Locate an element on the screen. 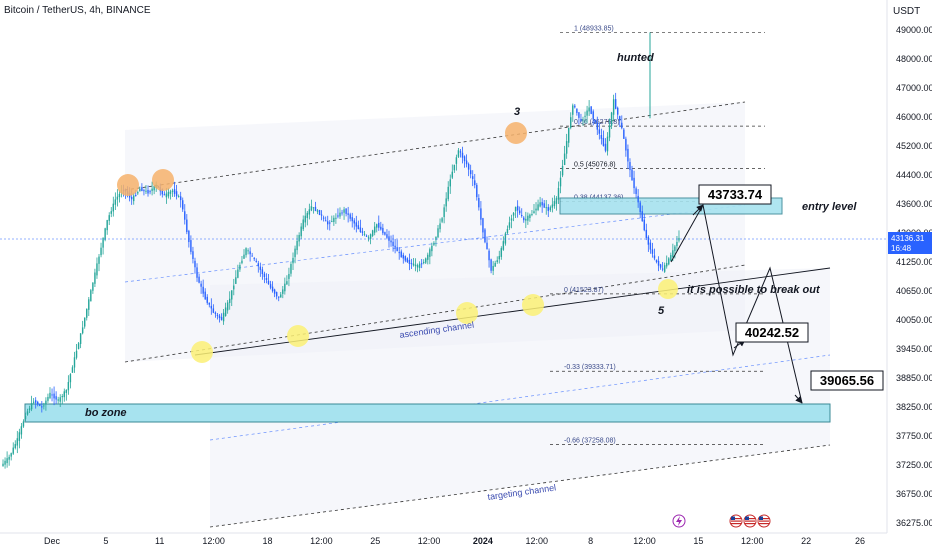 The image size is (932, 550). bo-zone-rect is located at coordinates (427, 413).